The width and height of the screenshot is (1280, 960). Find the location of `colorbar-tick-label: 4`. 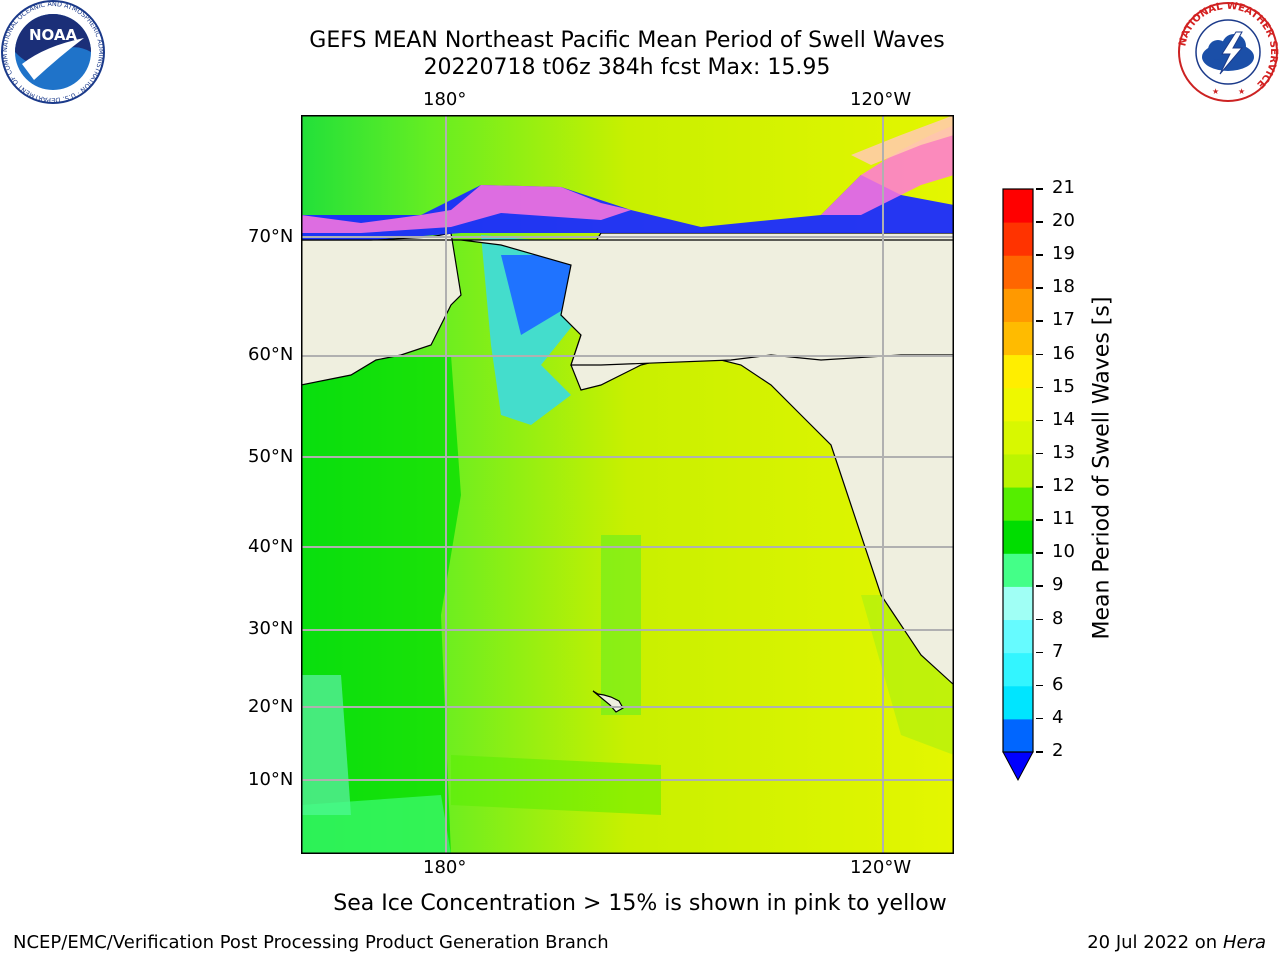

colorbar-tick-label: 4 is located at coordinates (1058, 717).